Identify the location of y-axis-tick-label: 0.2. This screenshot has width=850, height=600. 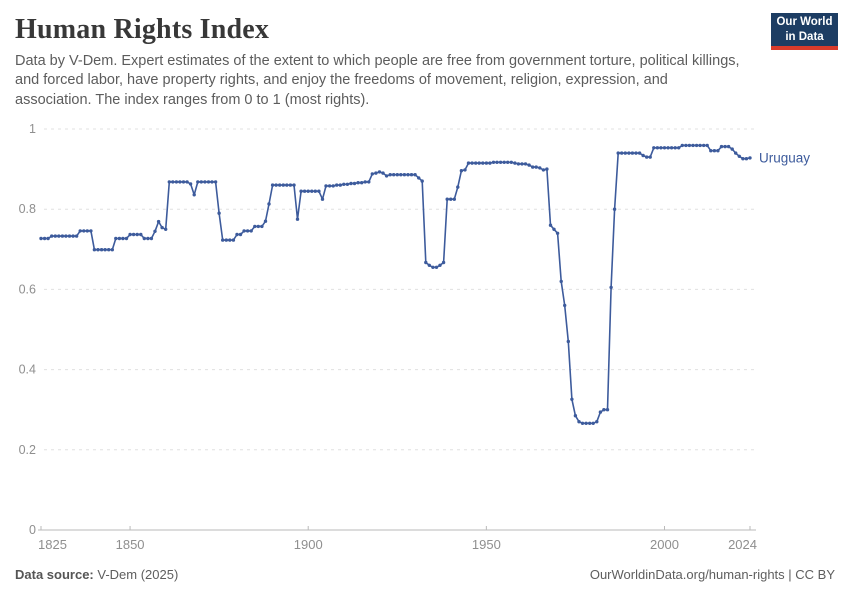
(27, 450).